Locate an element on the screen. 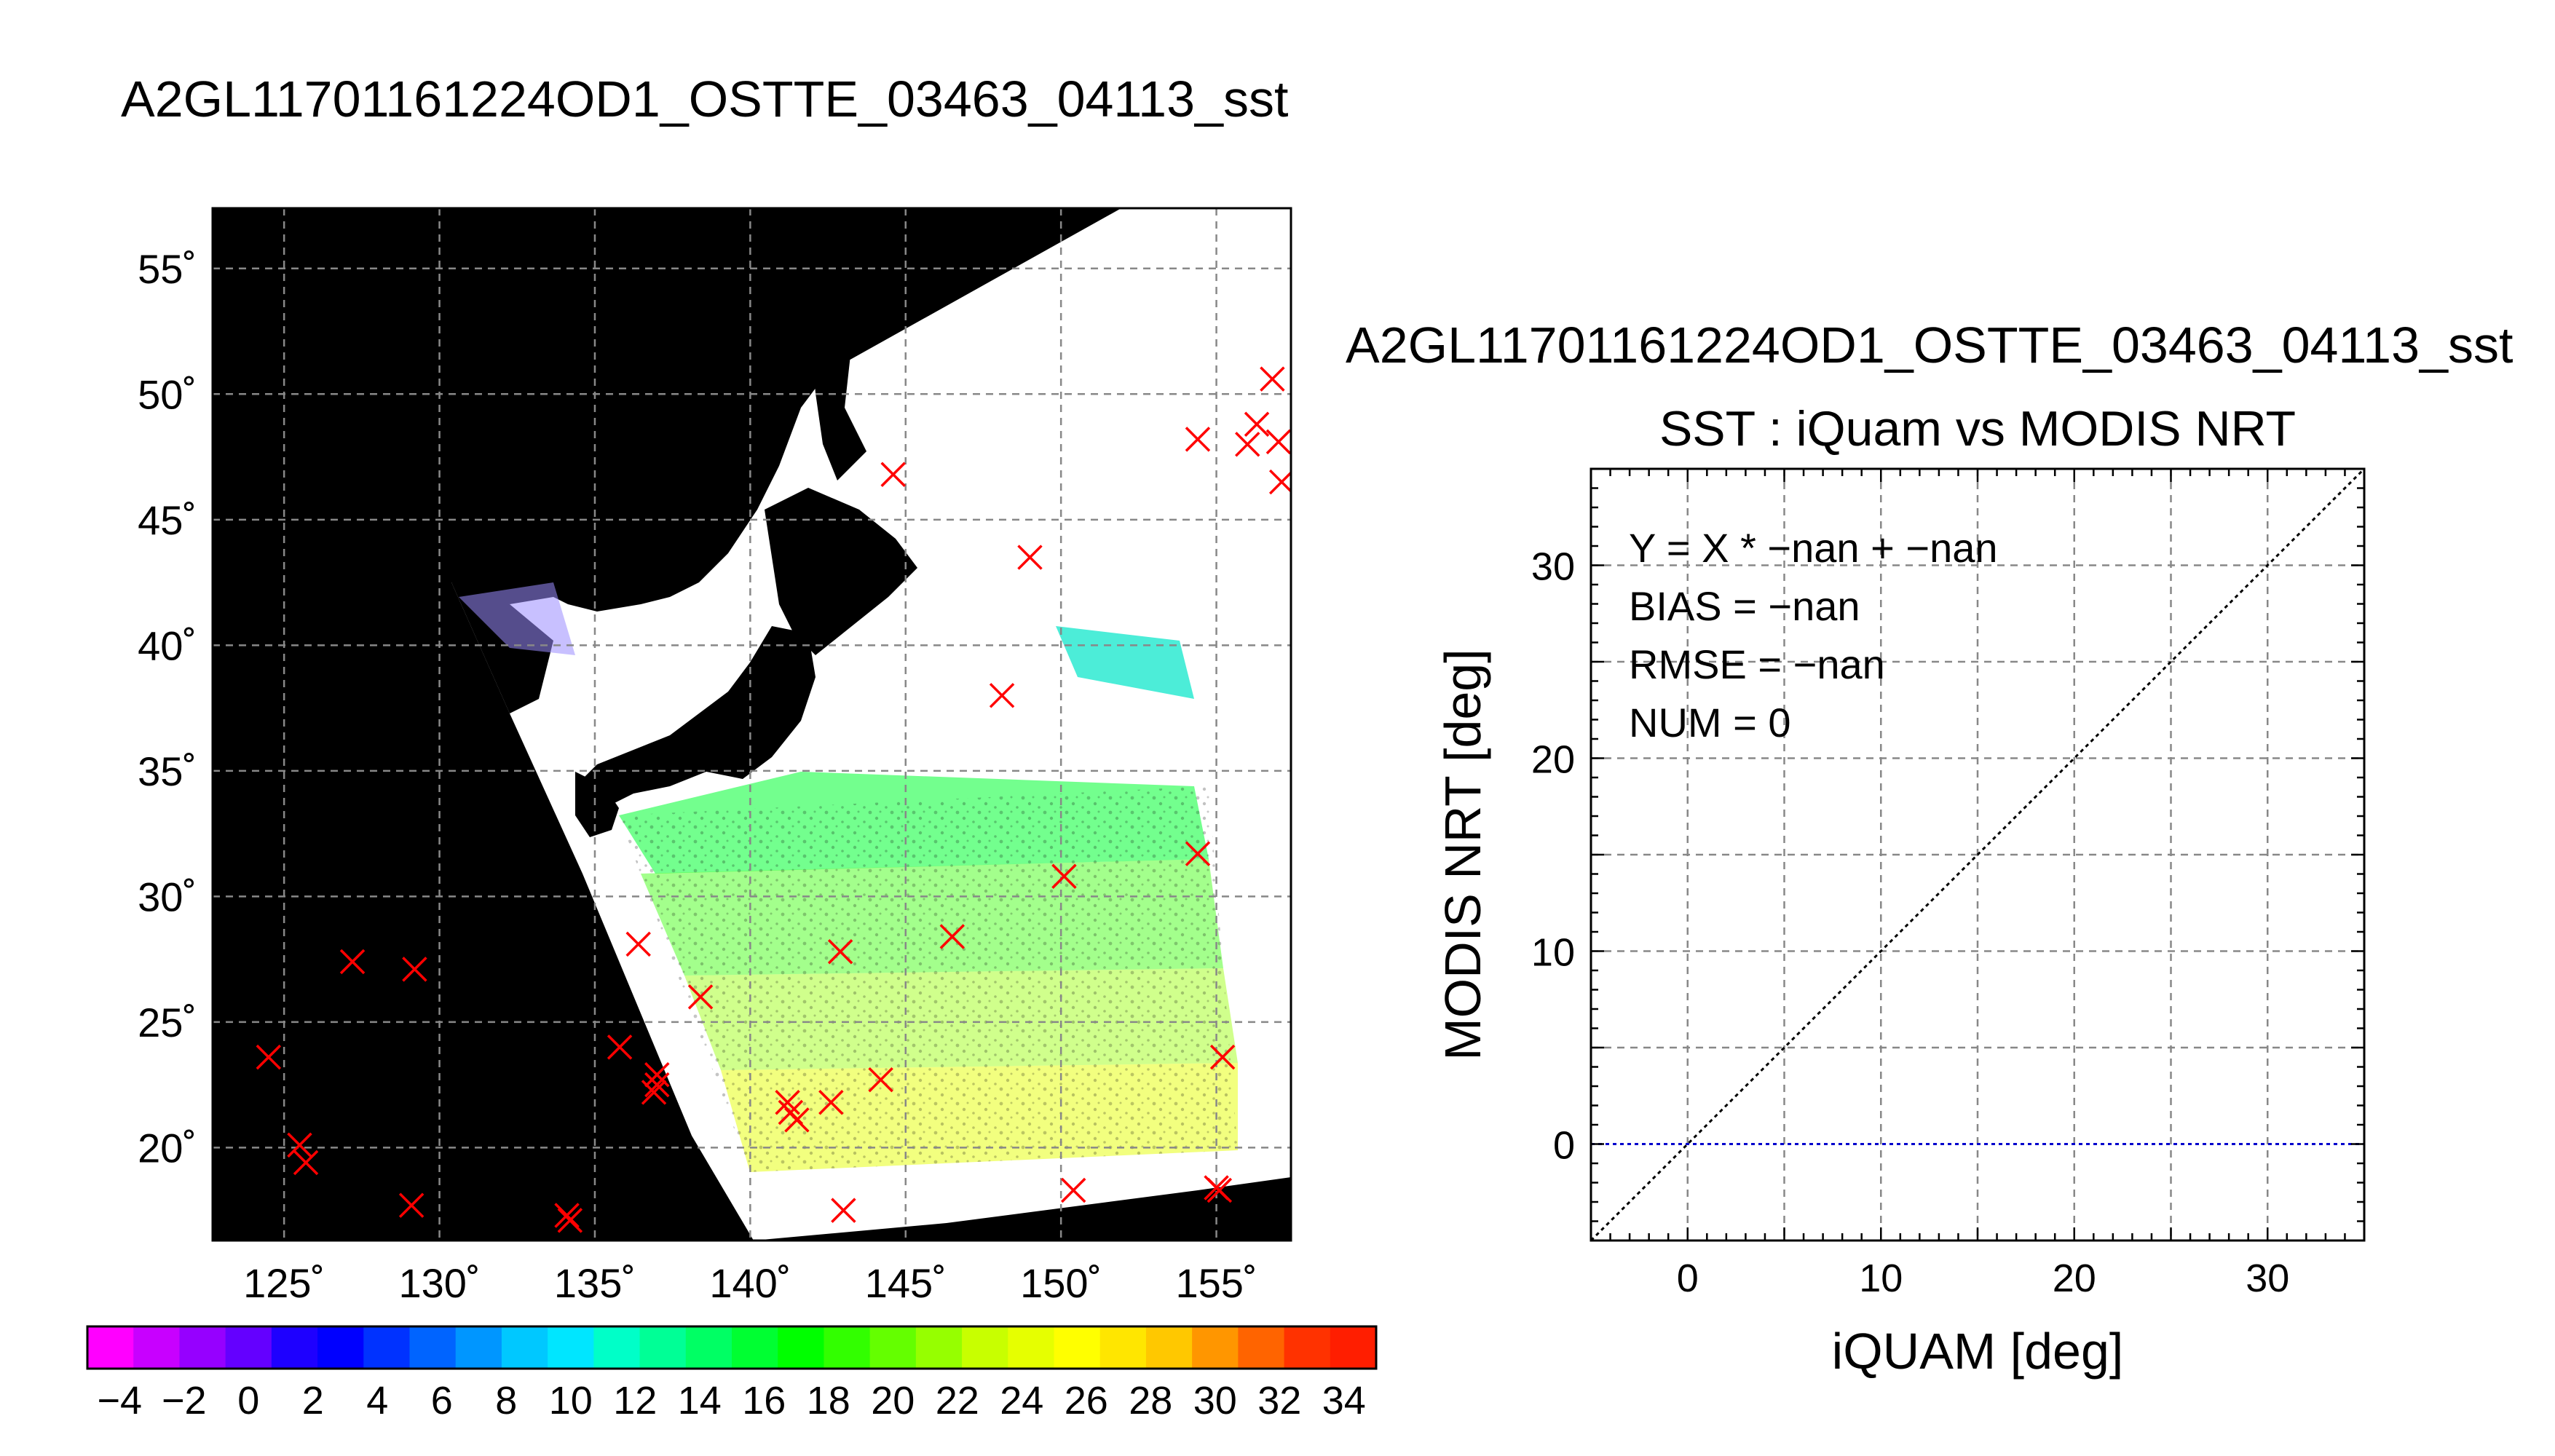 Image resolution: width=2555 pixels, height=1456 pixels. colorbar-tick-label: 14 is located at coordinates (700, 1401).